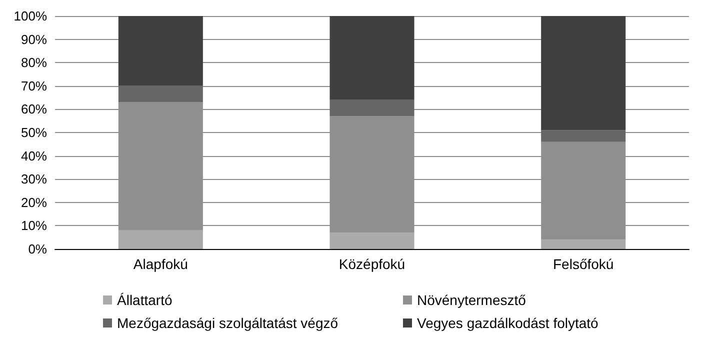 The image size is (701, 345). I want to click on y-tick-label: 60%, so click(34, 109).